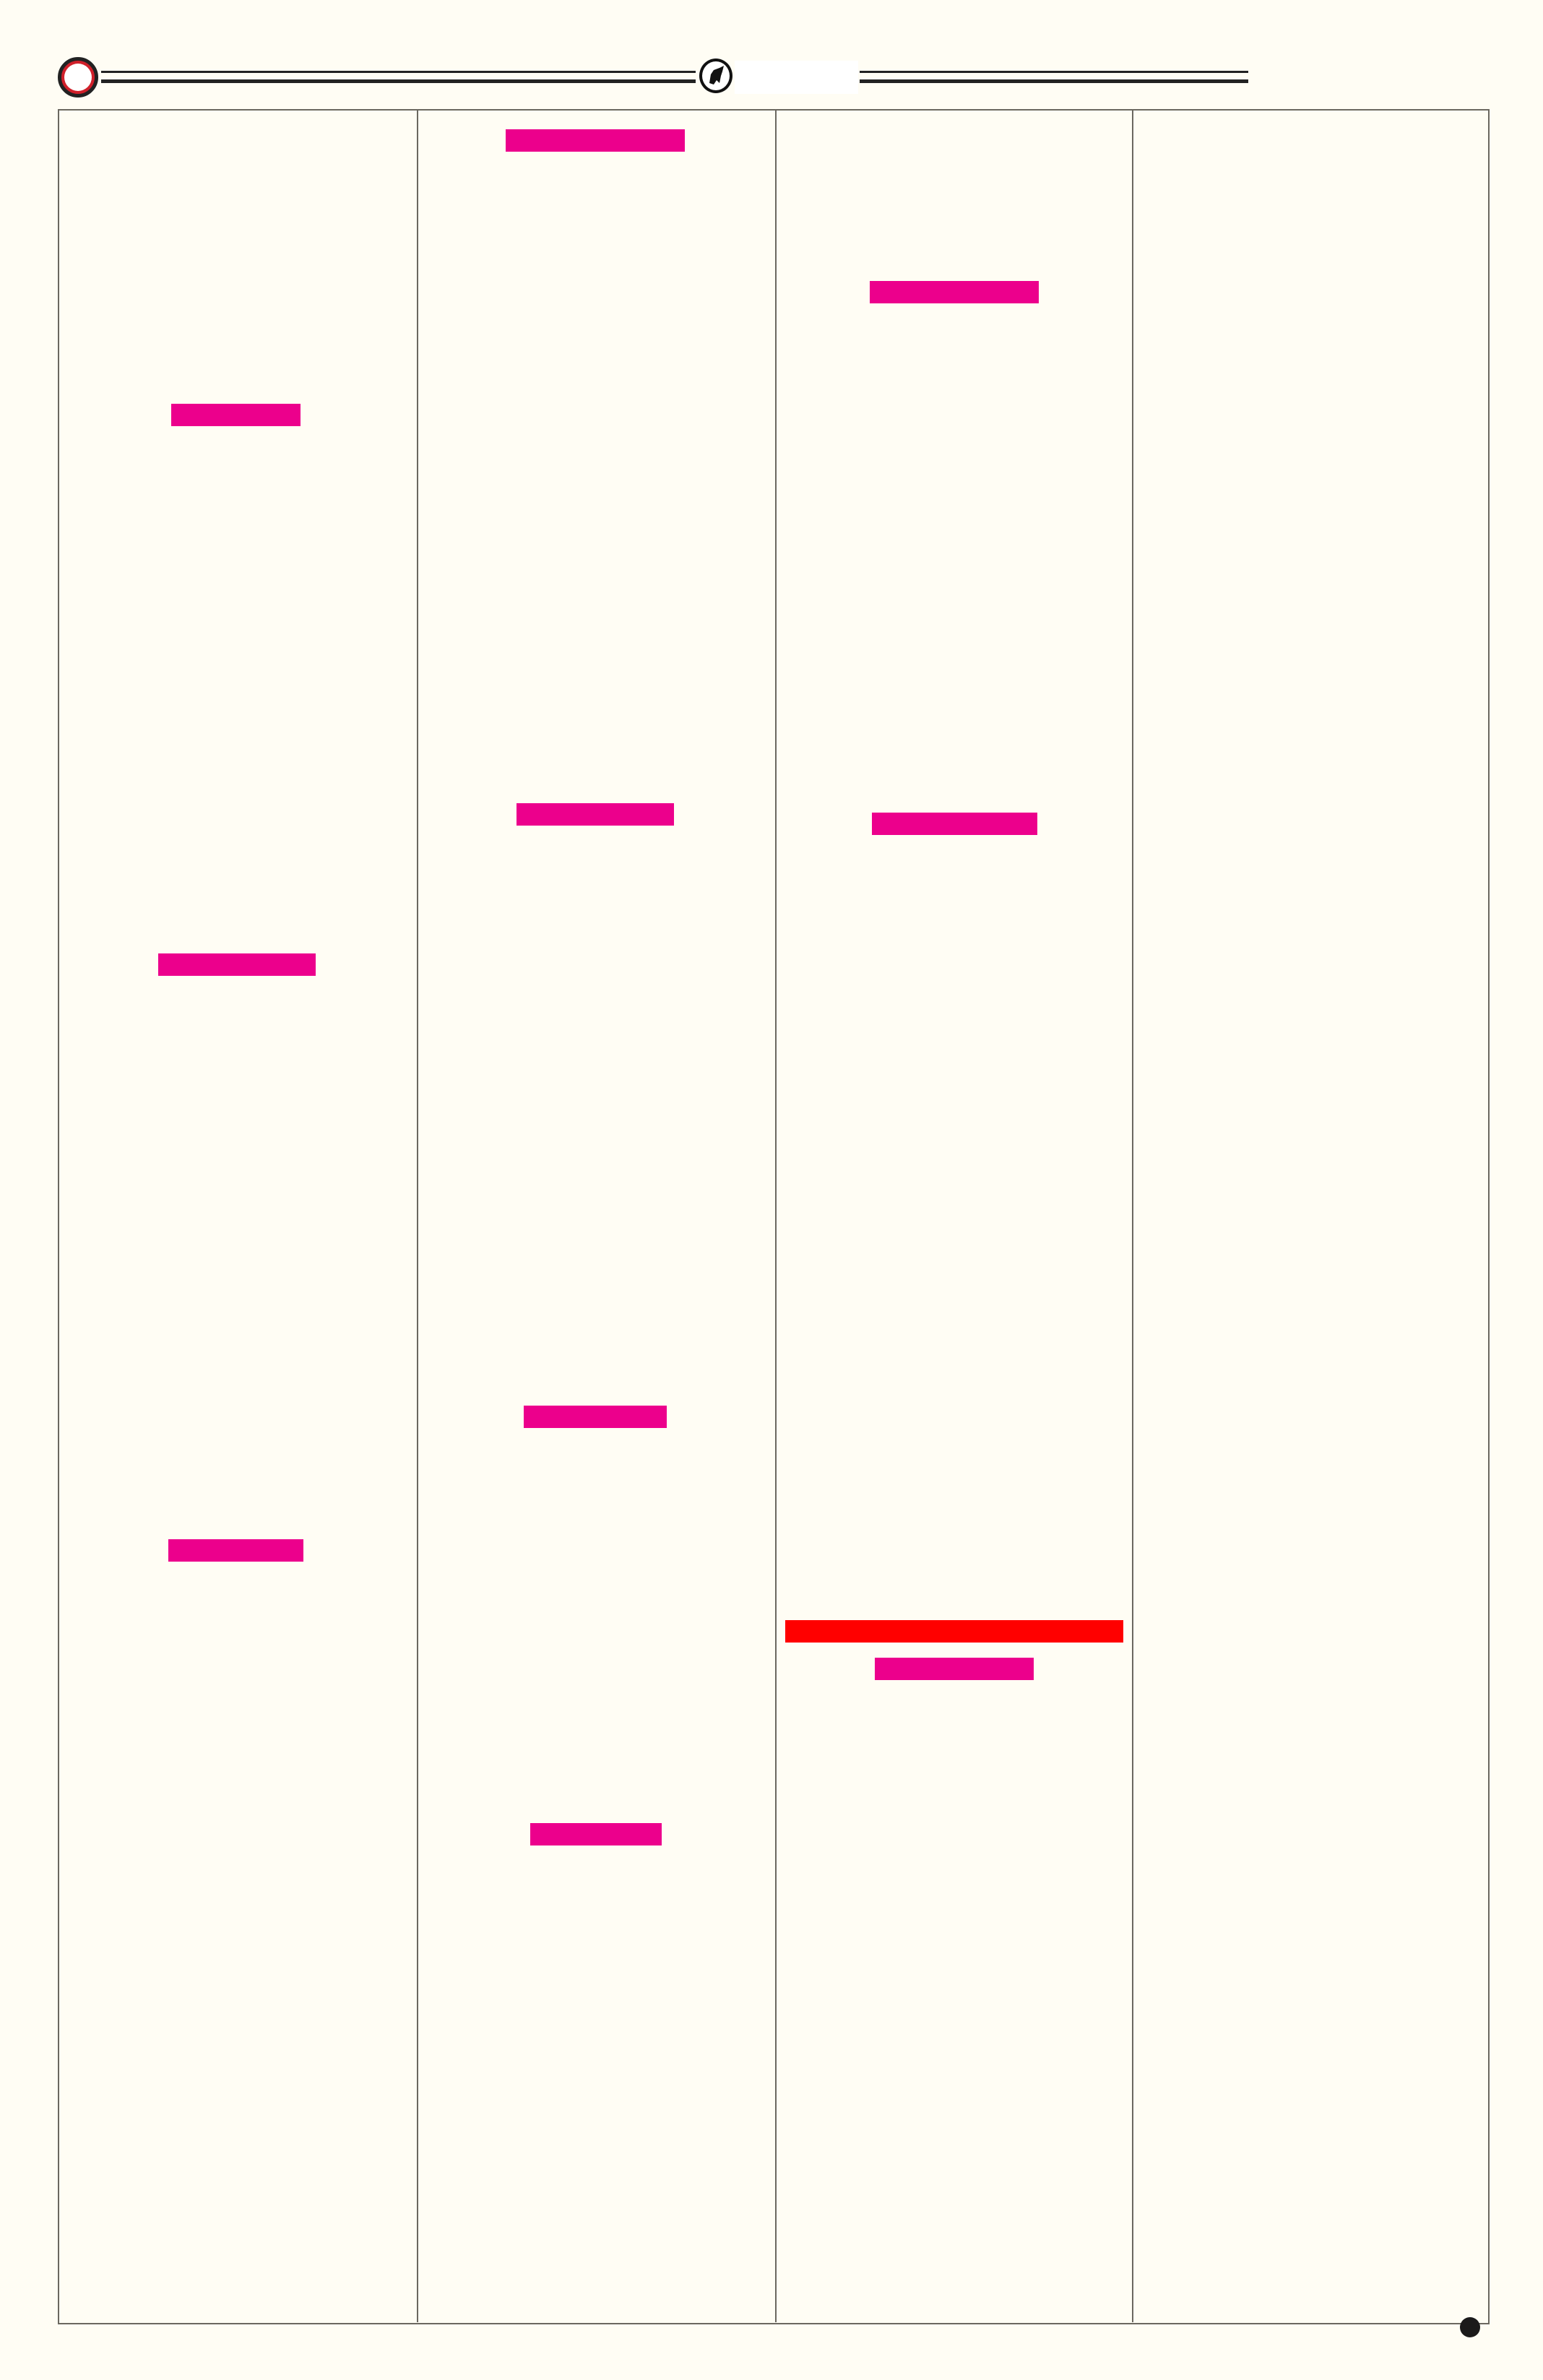  Describe the element at coordinates (1470, 2327) in the screenshot. I see `dot-icon` at that location.